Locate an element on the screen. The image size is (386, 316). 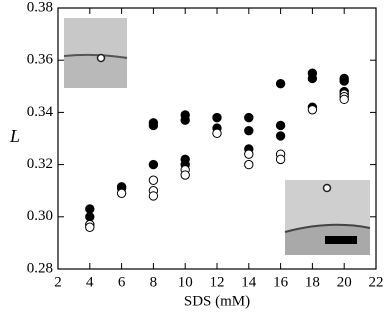
x-tick-label: 10 is located at coordinates (185, 282).